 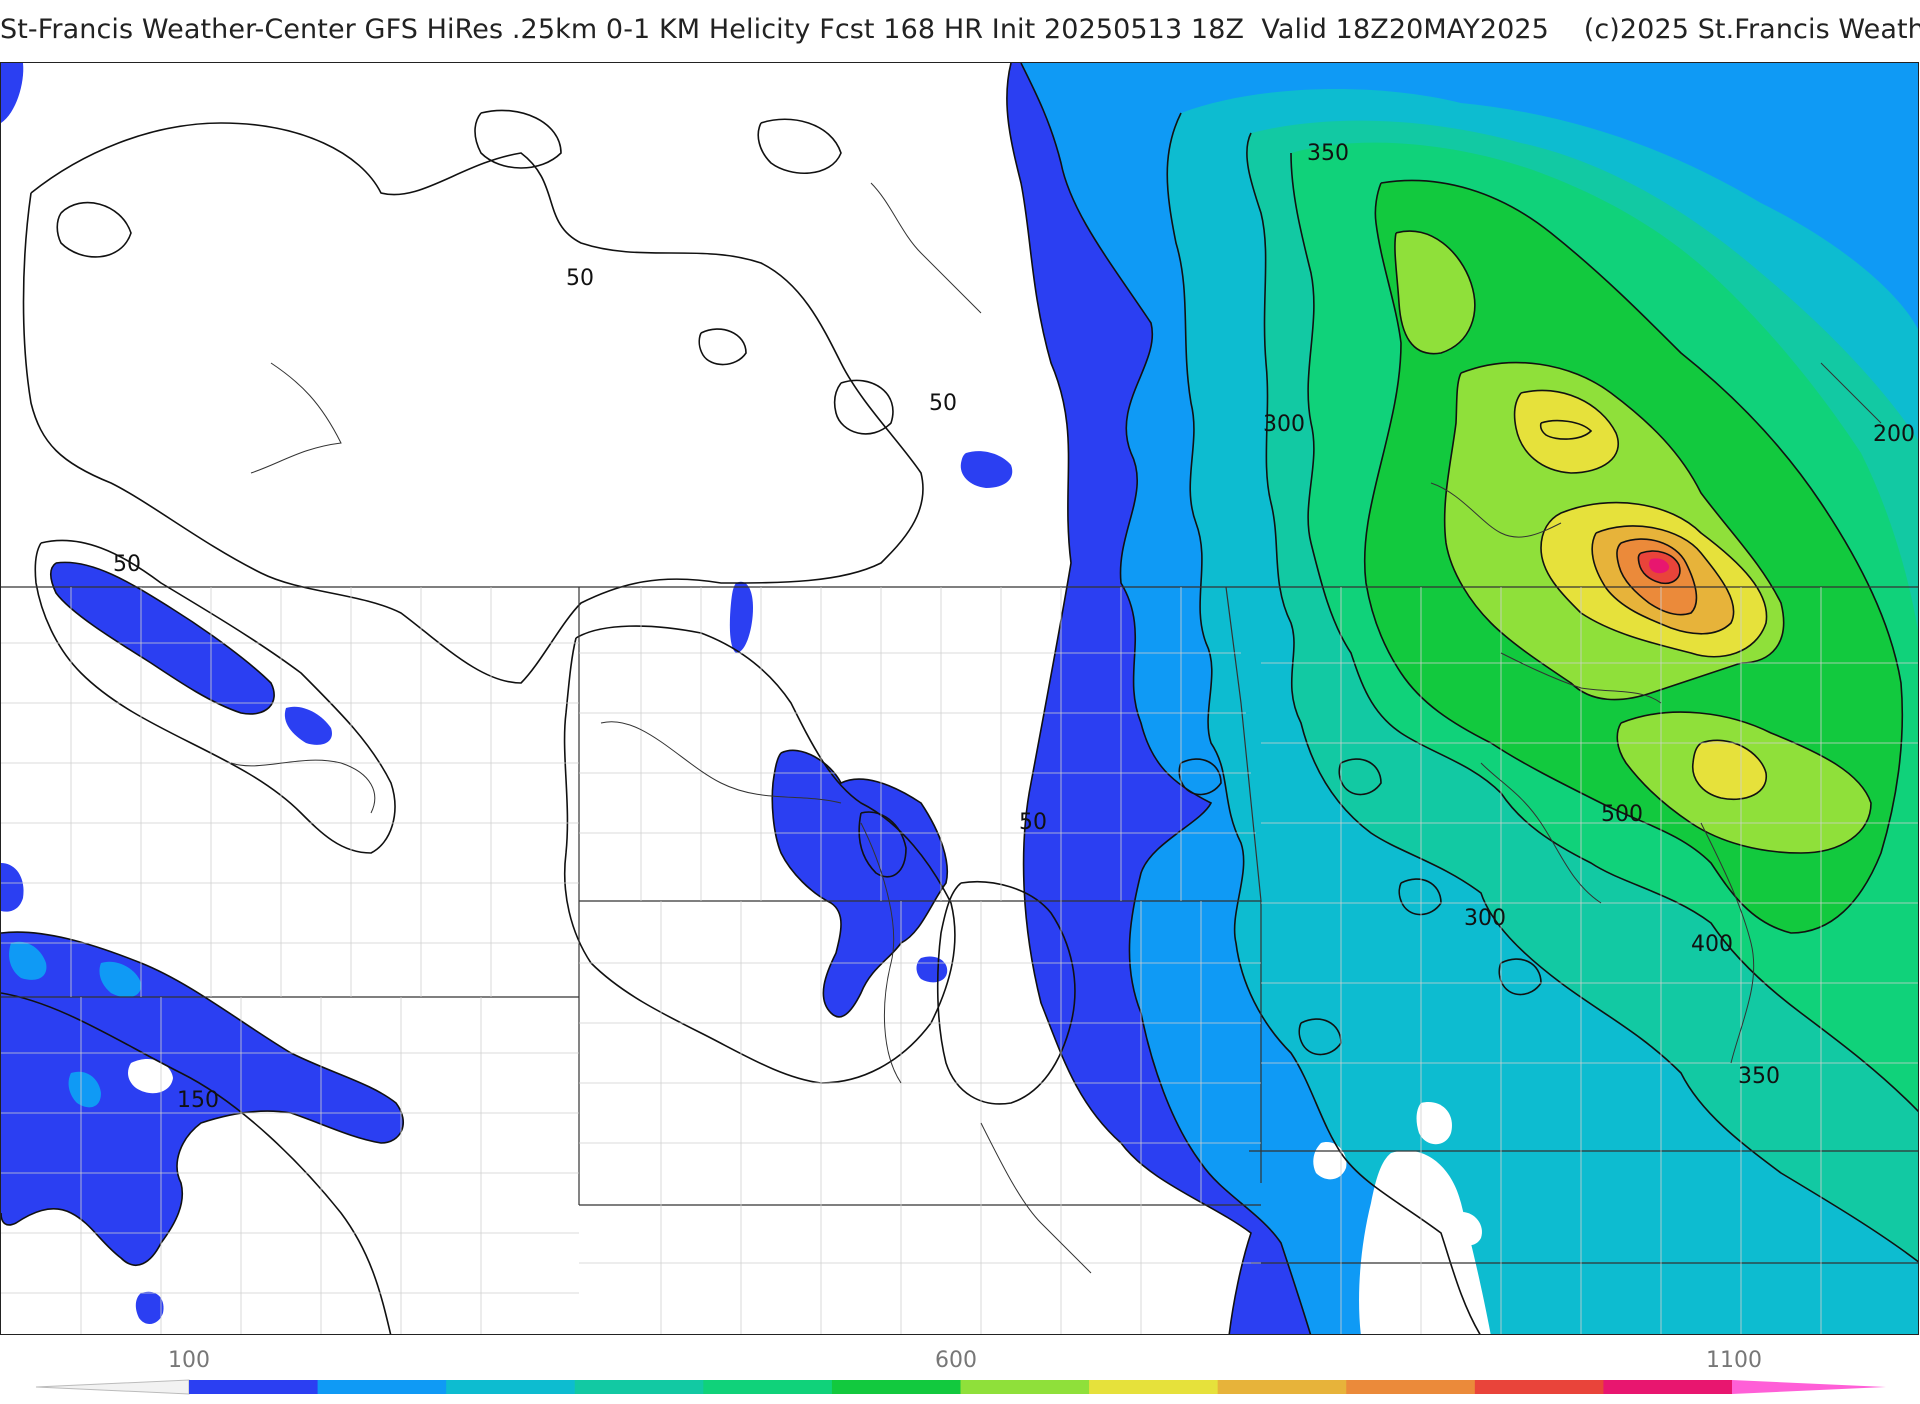 I want to click on patch-wy-streak, so click(x=162, y=638).